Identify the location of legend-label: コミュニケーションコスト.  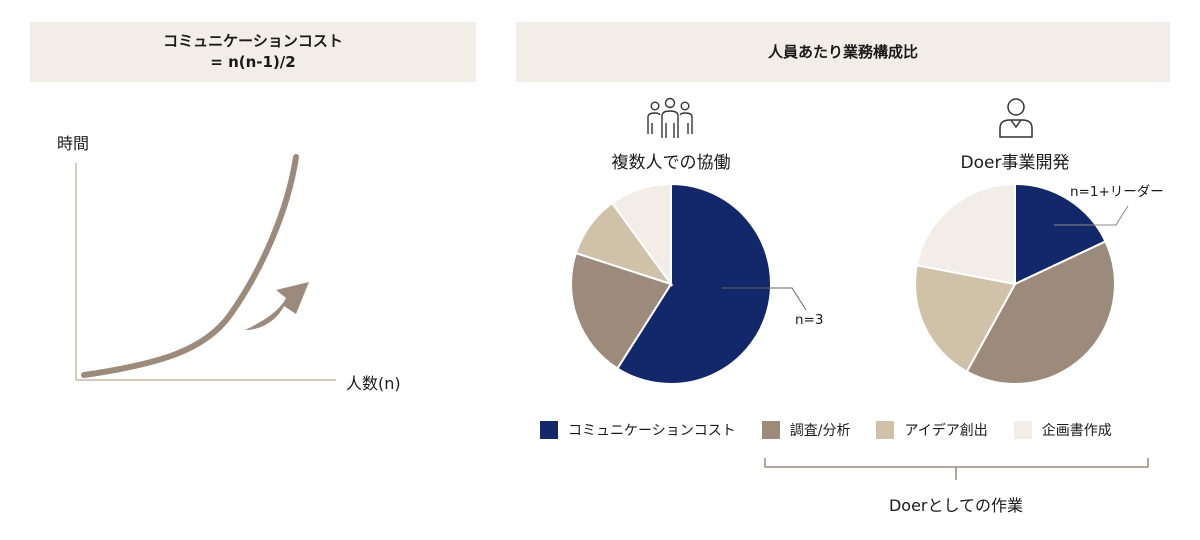
(652, 431).